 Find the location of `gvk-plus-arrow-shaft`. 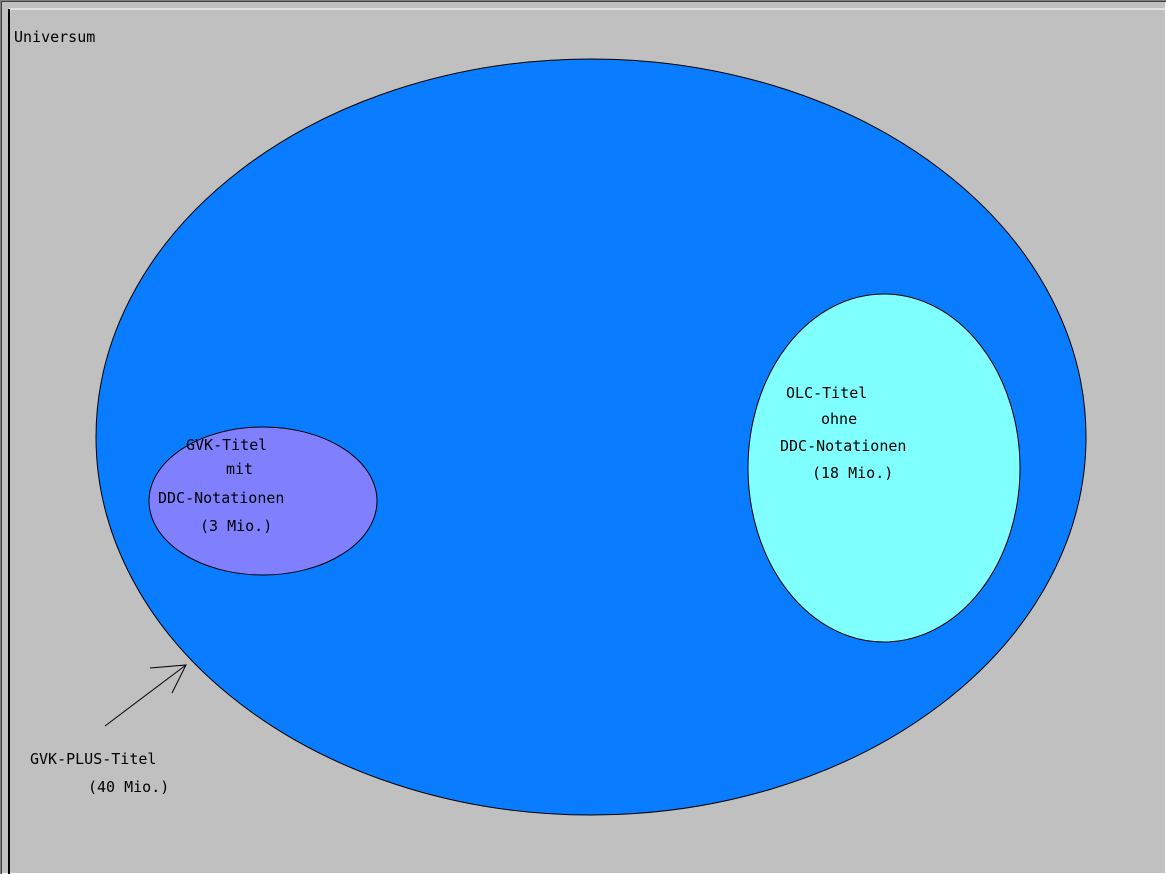

gvk-plus-arrow-shaft is located at coordinates (145, 695).